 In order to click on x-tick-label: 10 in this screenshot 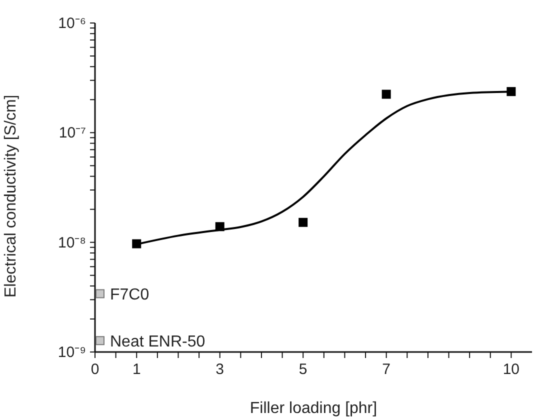, I will do `click(511, 369)`.